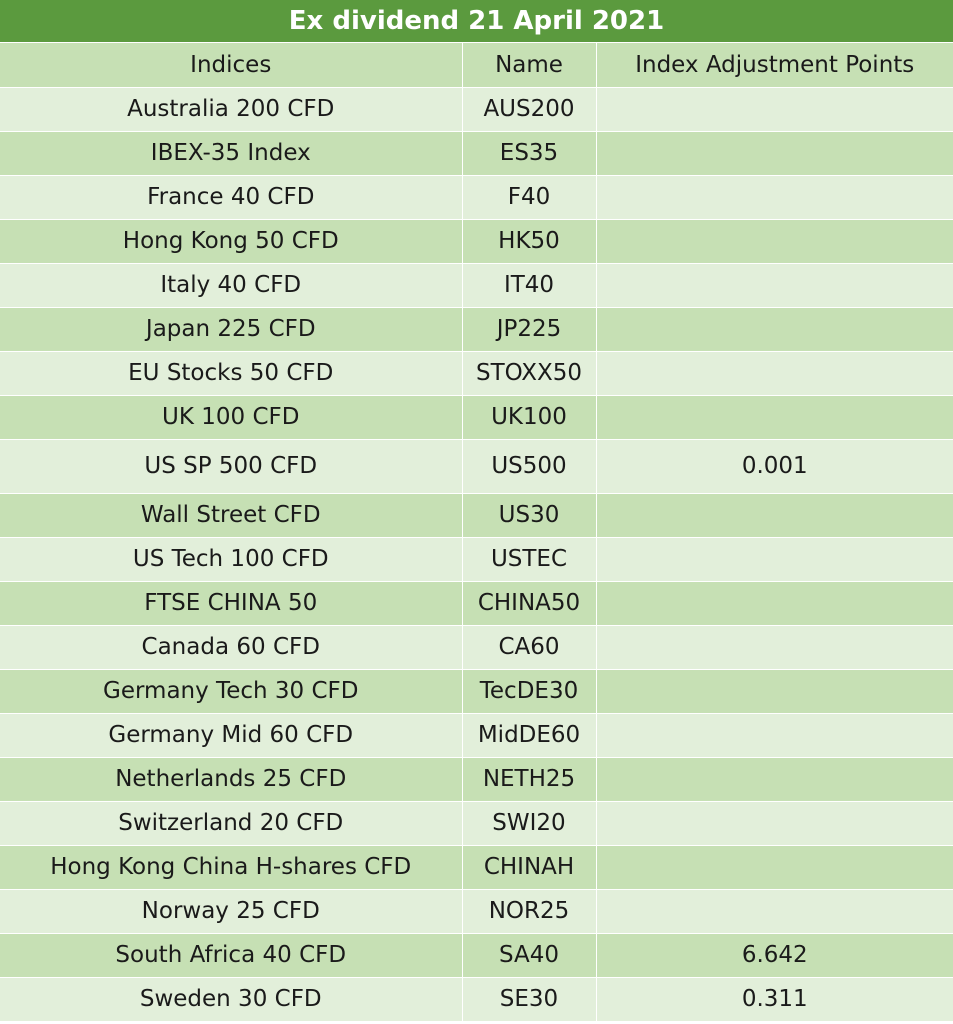 The image size is (953, 1024). Describe the element at coordinates (231, 241) in the screenshot. I see `index-cell: Hong Kong 50 CFD` at that location.